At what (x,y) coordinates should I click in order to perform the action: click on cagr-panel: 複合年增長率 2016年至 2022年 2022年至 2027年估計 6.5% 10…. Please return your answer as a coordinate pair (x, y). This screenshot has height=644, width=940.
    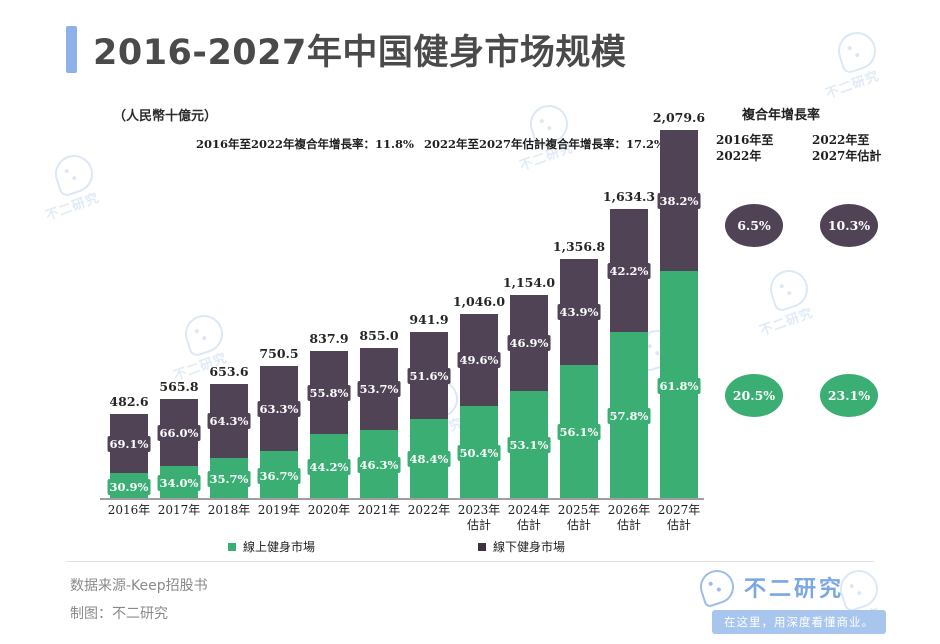
    Looking at the image, I should click on (818, 269).